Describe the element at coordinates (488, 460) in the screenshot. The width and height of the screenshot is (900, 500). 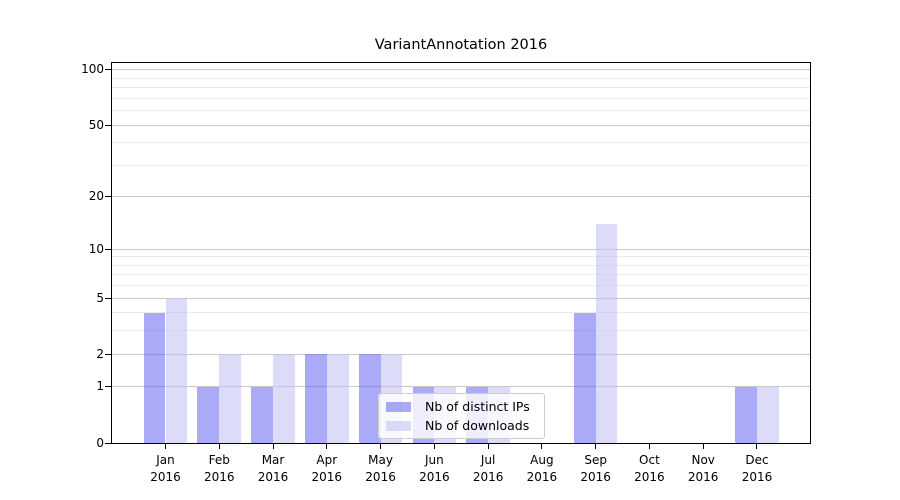
I see `x-tick-month: Jul` at that location.